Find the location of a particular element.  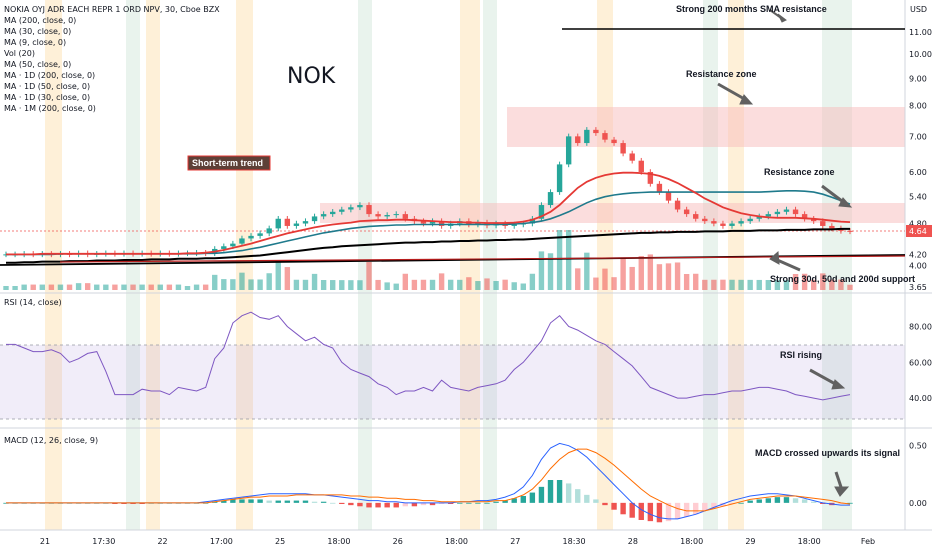

volume-bars is located at coordinates (428, 260).